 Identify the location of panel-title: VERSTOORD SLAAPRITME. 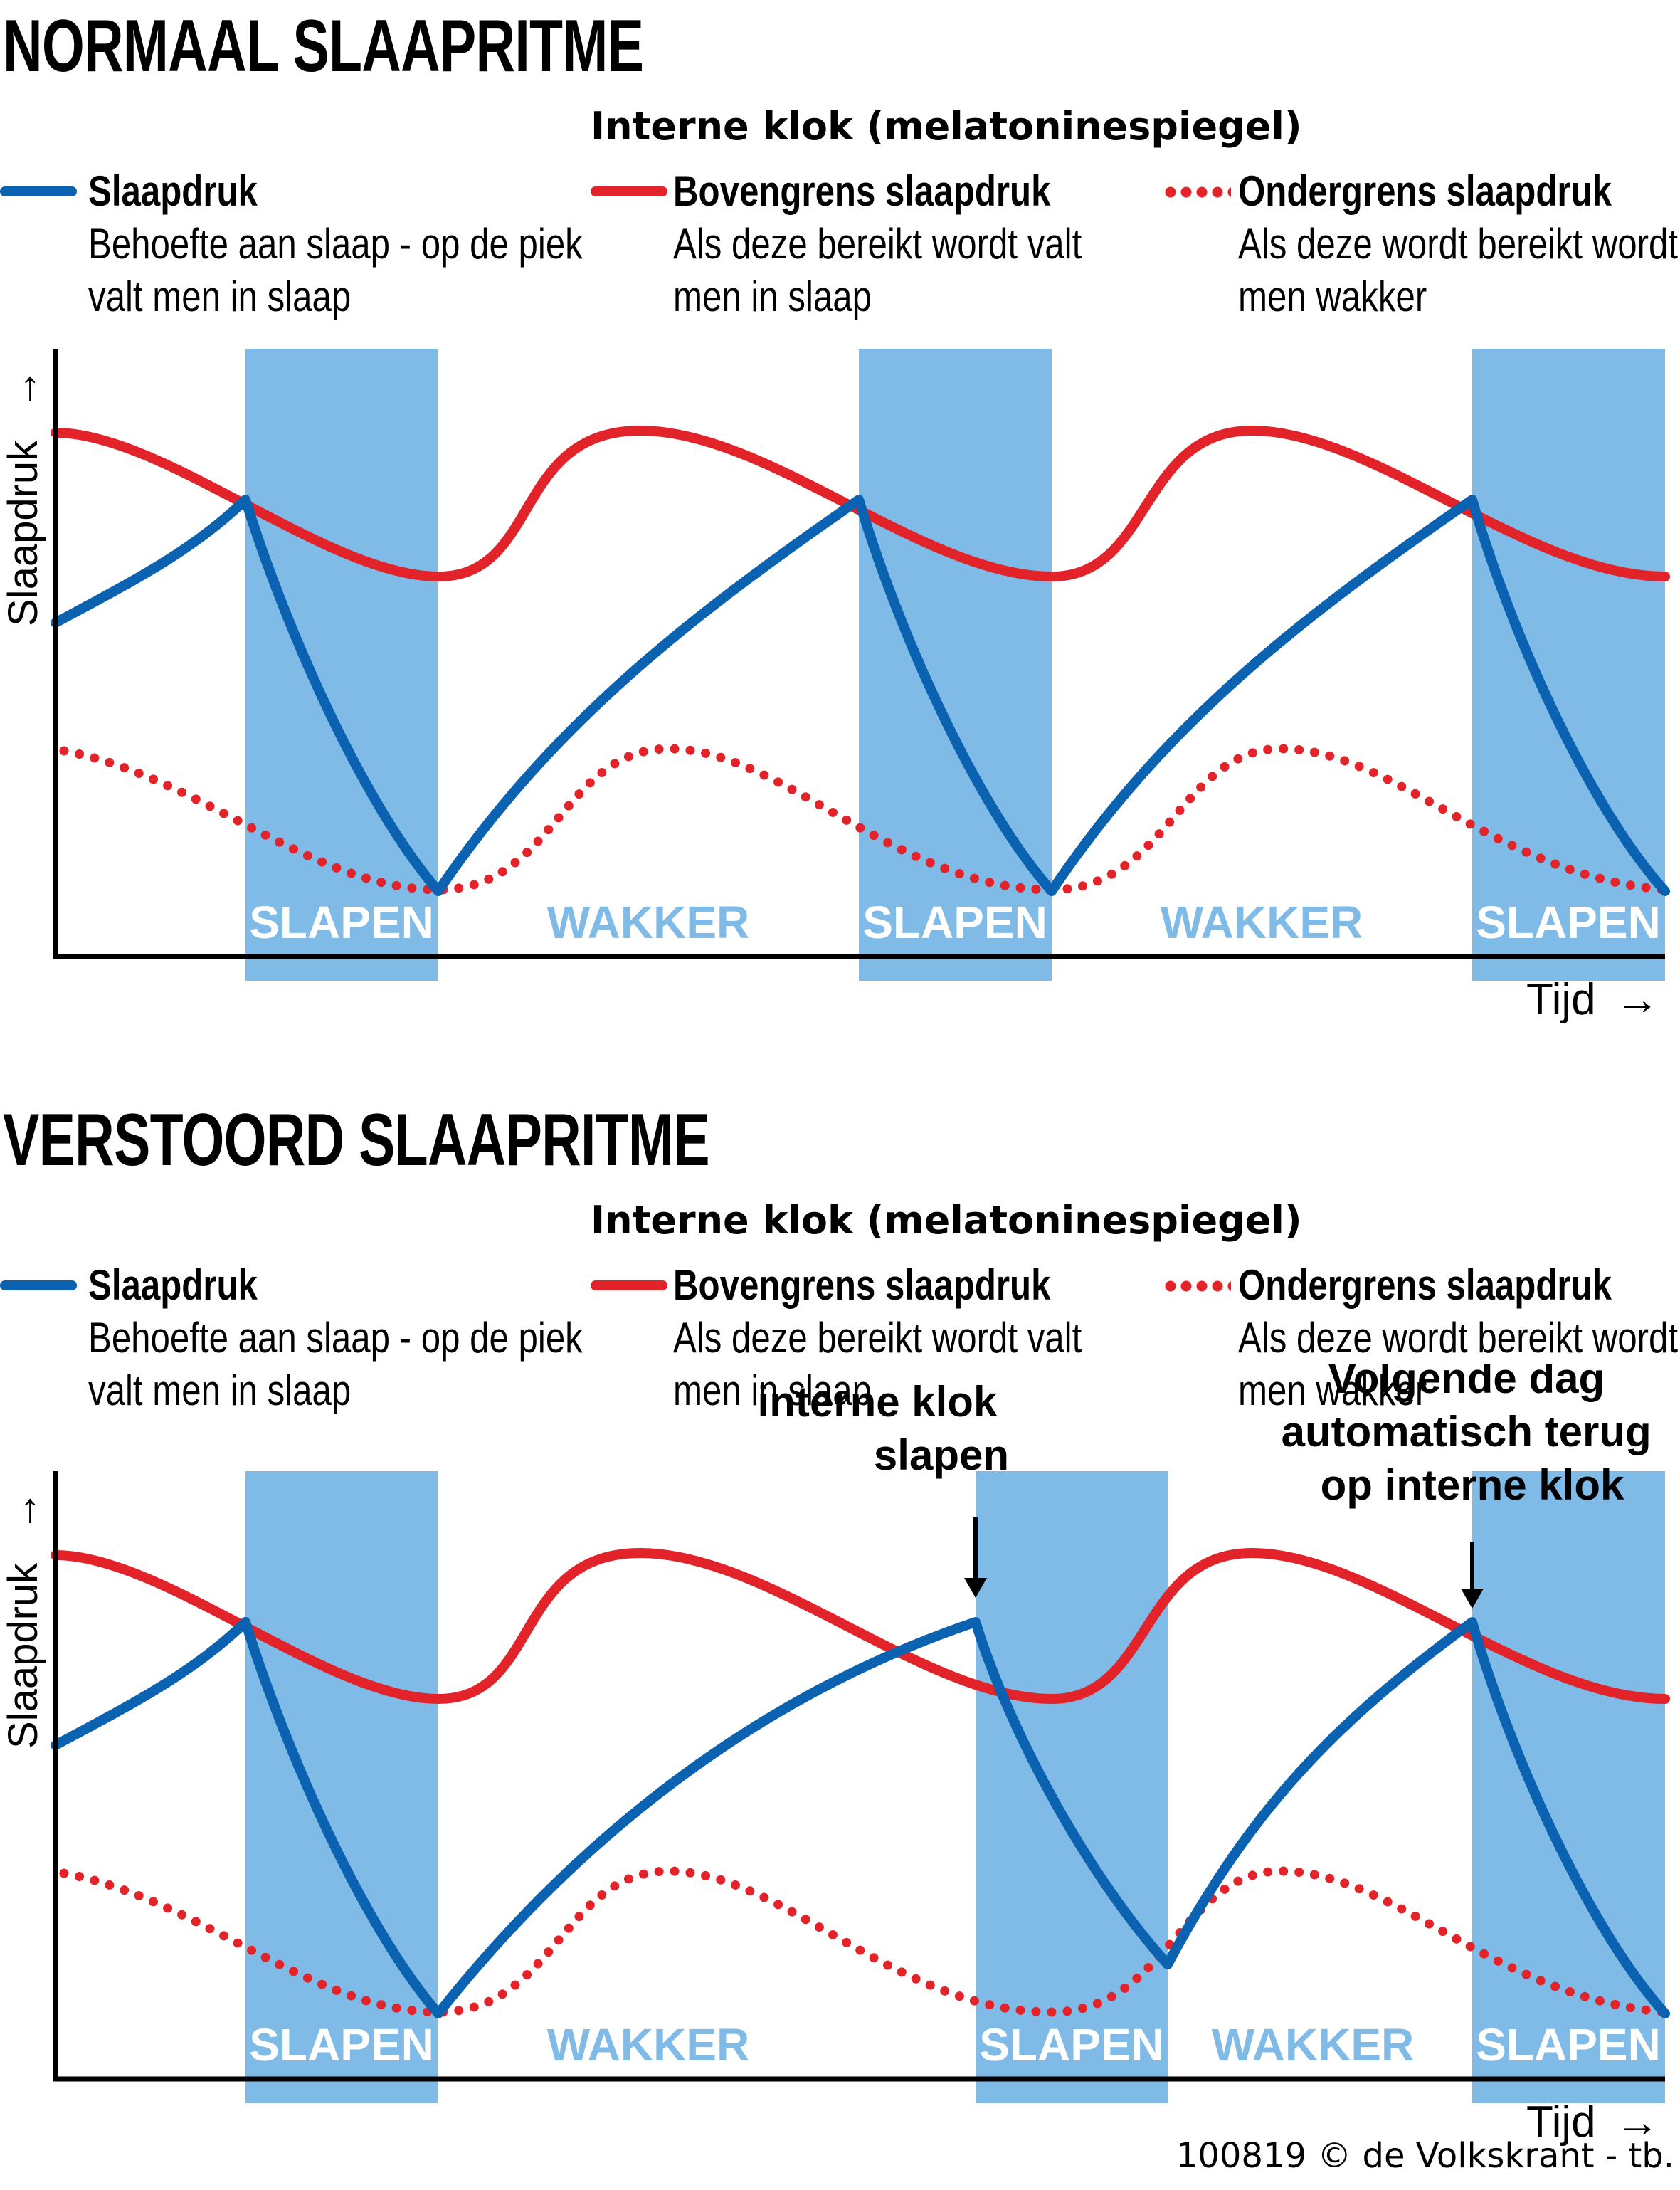
(356, 1140).